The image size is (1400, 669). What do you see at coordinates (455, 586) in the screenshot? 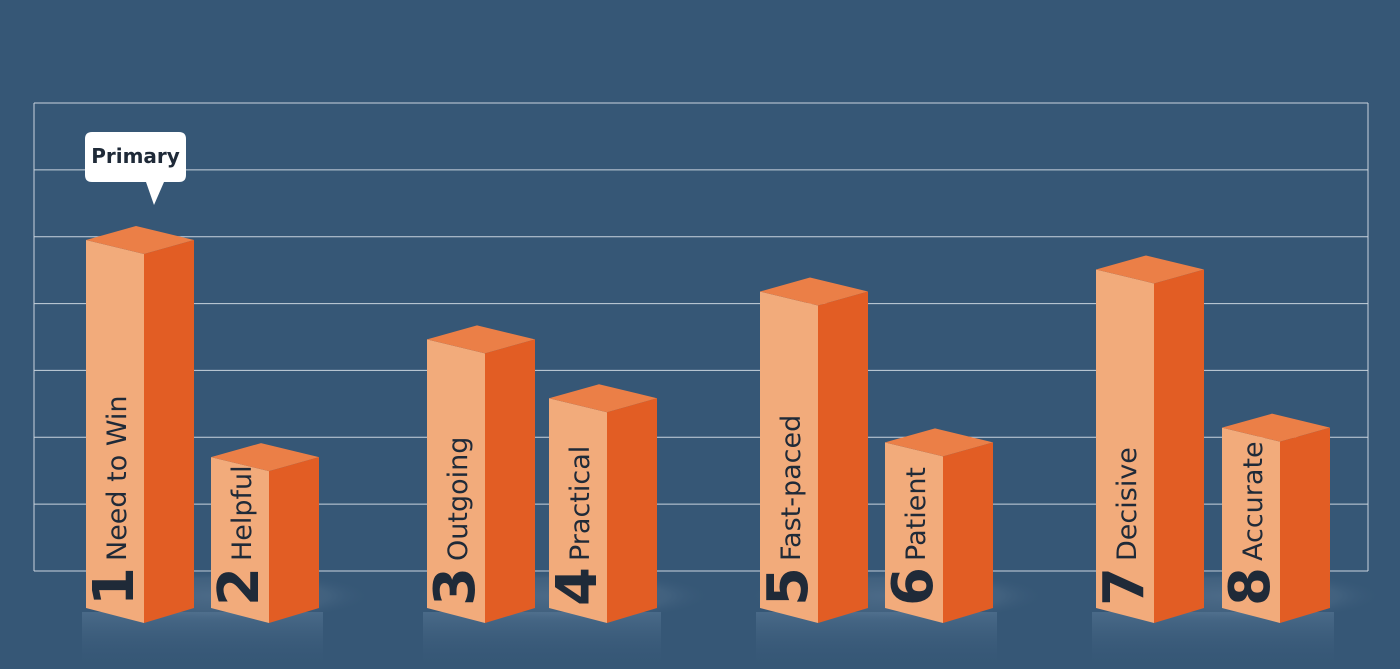
I see `bar-rank-3: 3` at bounding box center [455, 586].